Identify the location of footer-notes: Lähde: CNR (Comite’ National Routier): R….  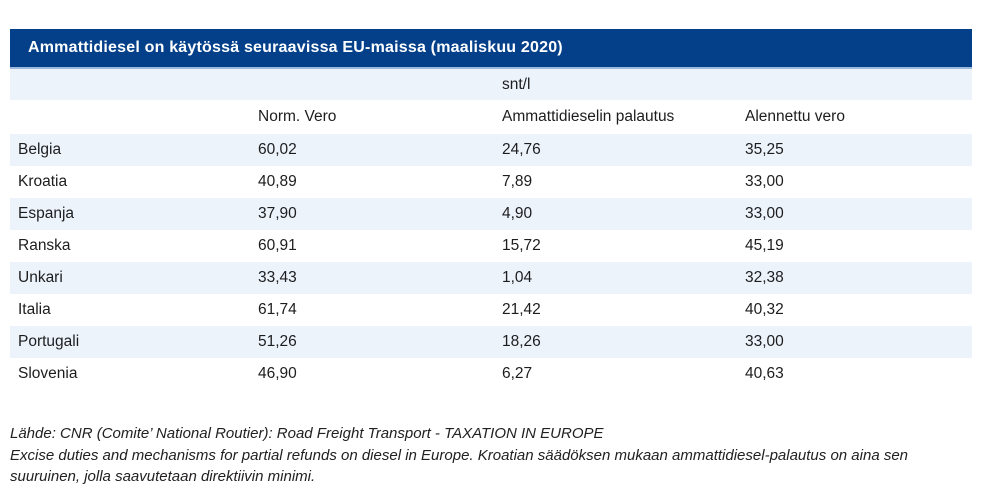
(491, 455).